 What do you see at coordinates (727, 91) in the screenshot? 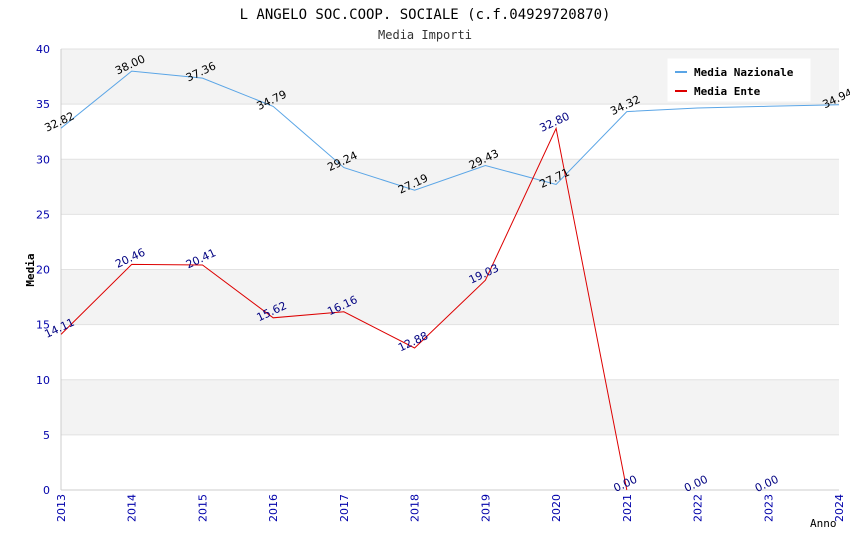
I see `legend-label-1: Media Ente` at bounding box center [727, 91].